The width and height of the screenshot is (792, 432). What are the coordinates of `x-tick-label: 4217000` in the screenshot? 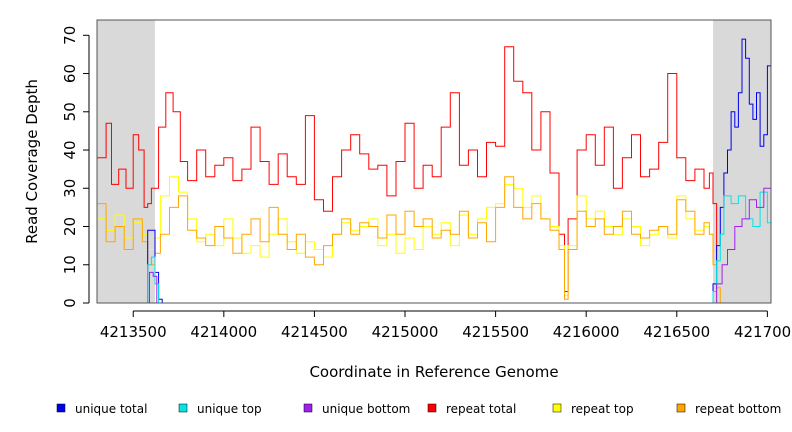 It's located at (763, 332).